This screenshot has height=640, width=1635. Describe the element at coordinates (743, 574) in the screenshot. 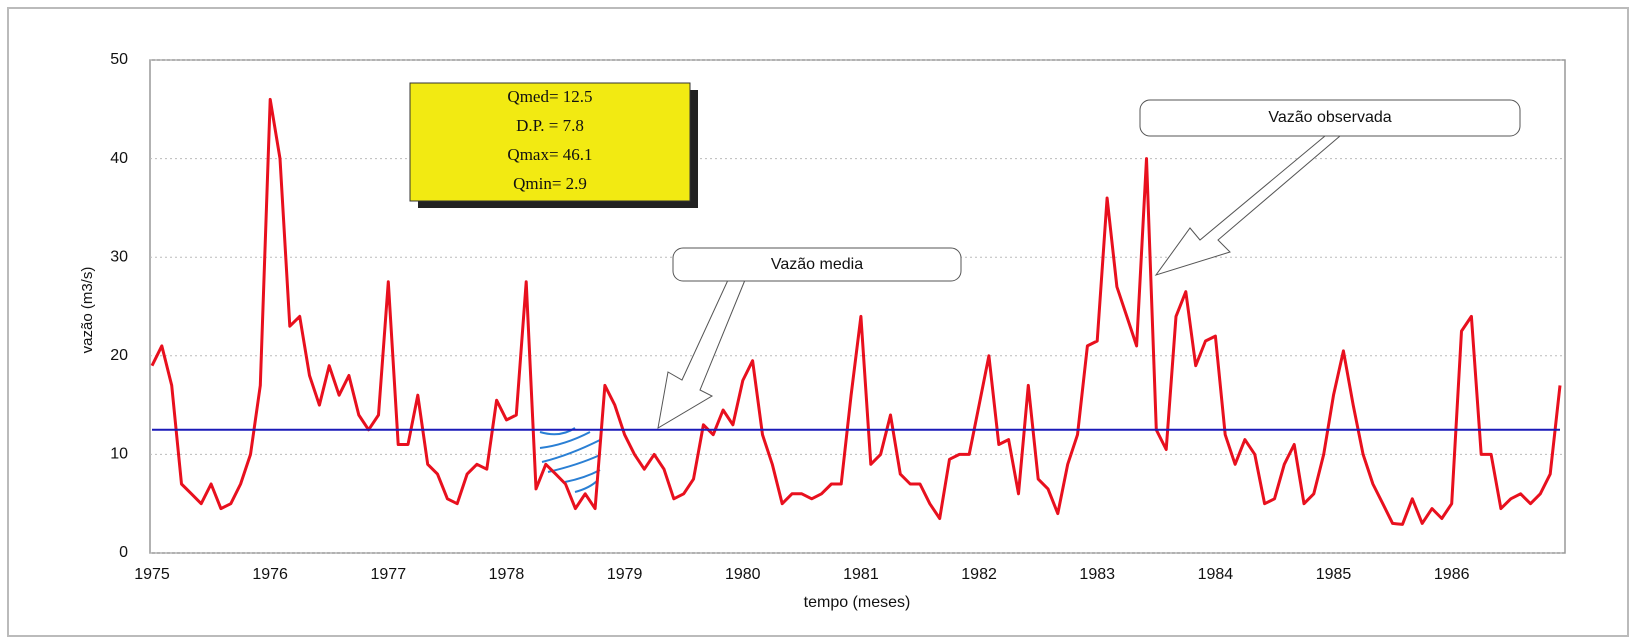

I see `x-tick-label: 1980` at that location.